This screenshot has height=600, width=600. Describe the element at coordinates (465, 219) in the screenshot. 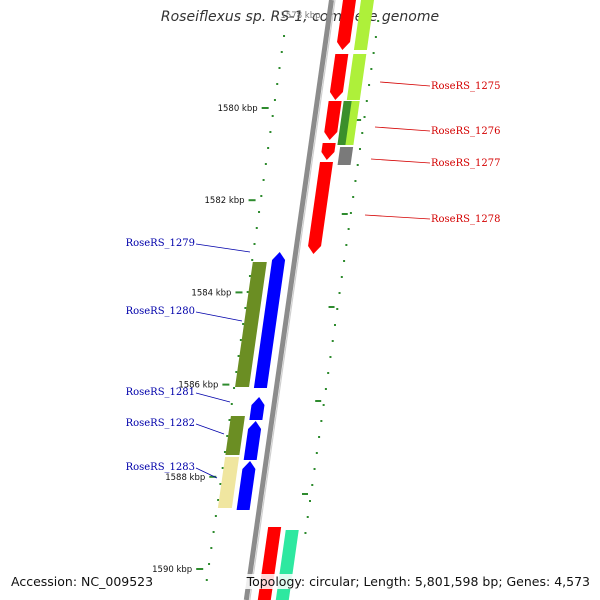

I see `gene-label-forward: RoseRS_1278` at that location.